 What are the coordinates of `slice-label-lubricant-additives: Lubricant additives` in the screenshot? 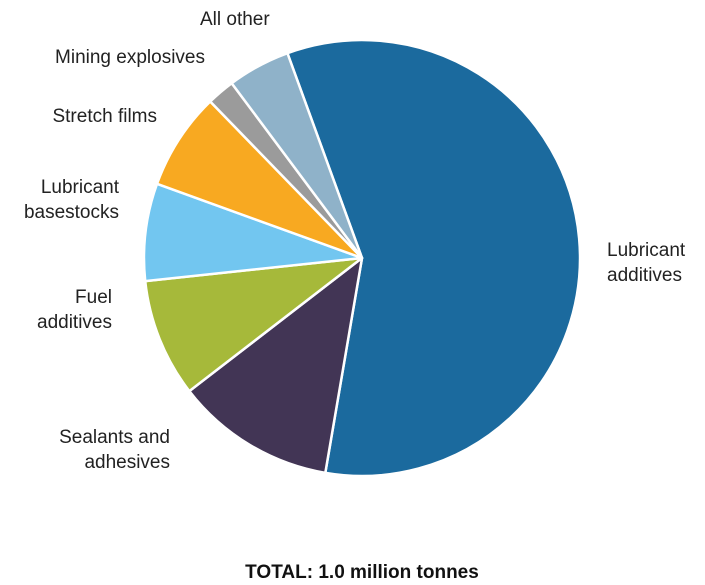 It's located at (646, 263).